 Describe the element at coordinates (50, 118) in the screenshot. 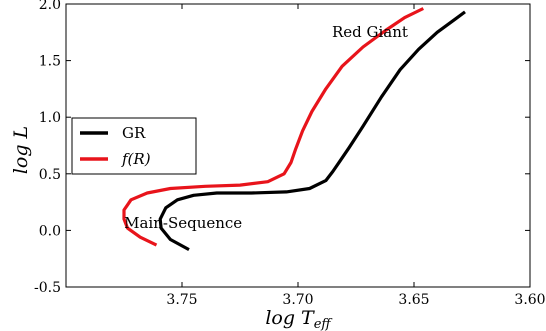

I see `y-tick-label: 1.0` at that location.